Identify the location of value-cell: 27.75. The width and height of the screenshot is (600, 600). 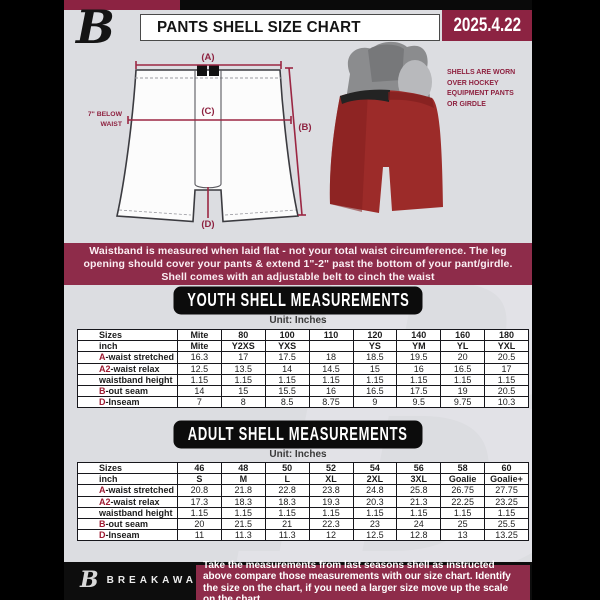
(506, 490).